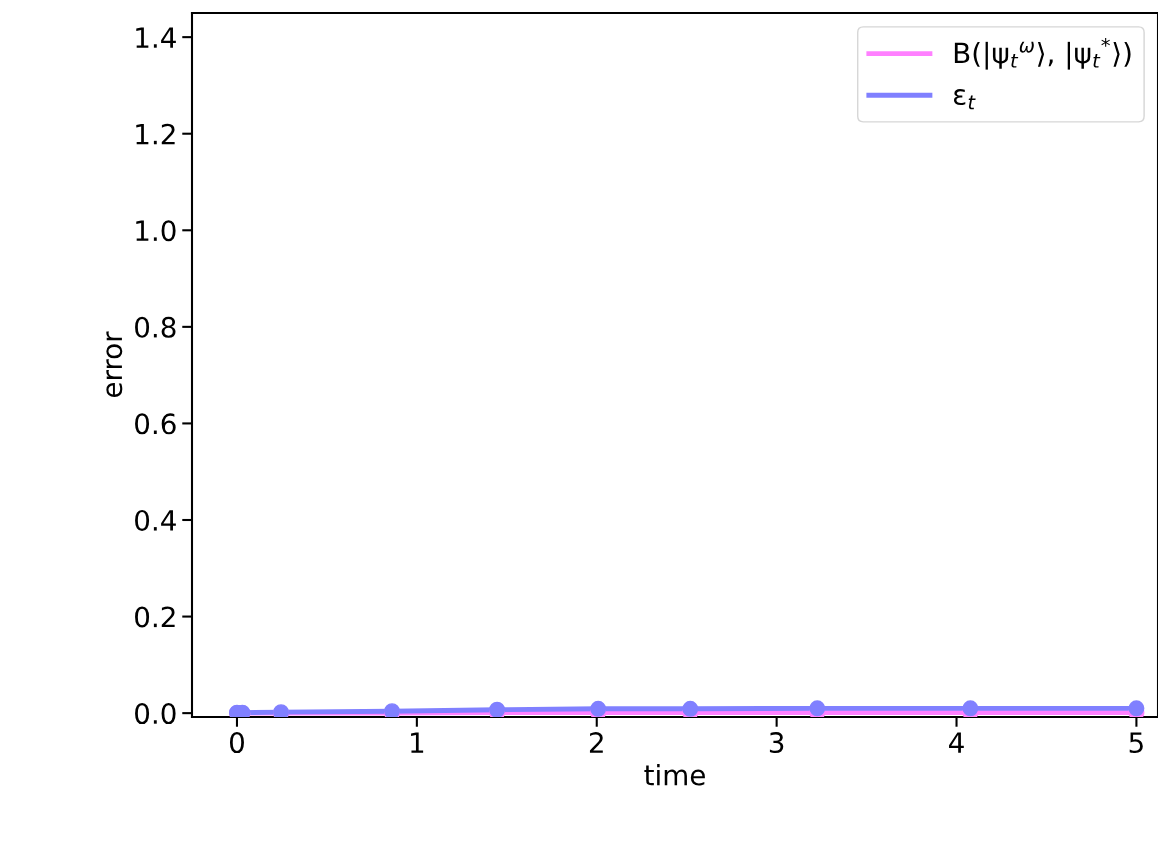 This screenshot has width=1158, height=850. I want to click on y-tick-label: 0.0, so click(155, 714).